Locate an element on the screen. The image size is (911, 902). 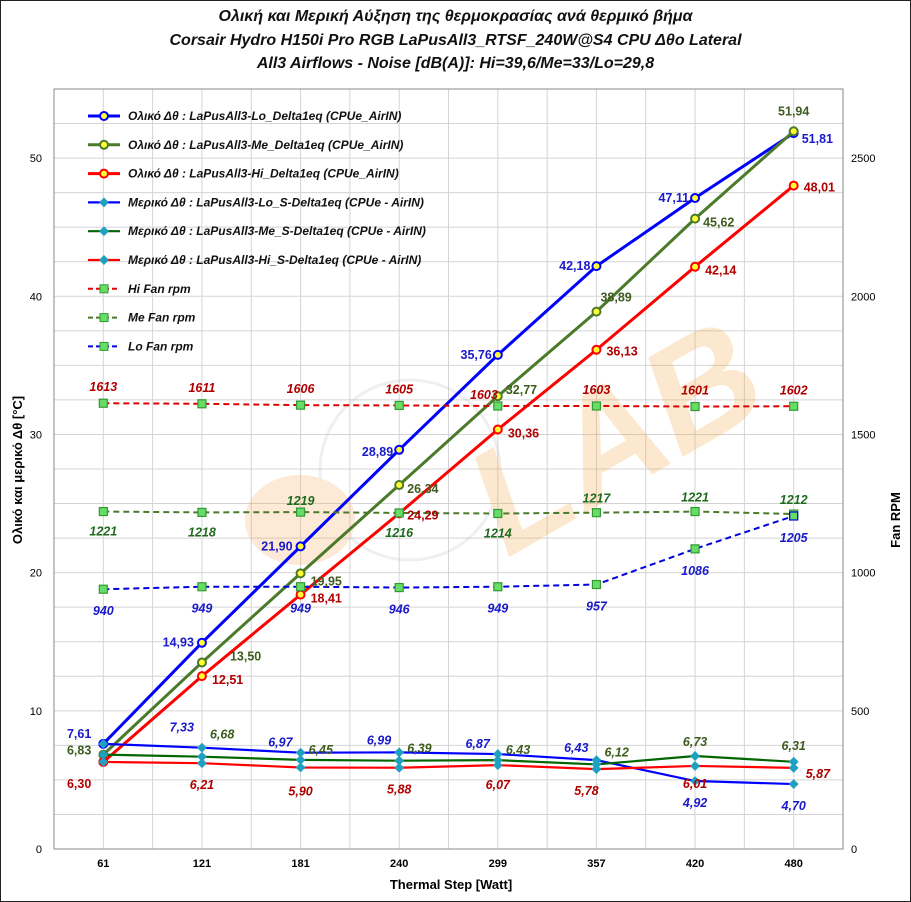
data-label: 14,93 is located at coordinates (178, 643).